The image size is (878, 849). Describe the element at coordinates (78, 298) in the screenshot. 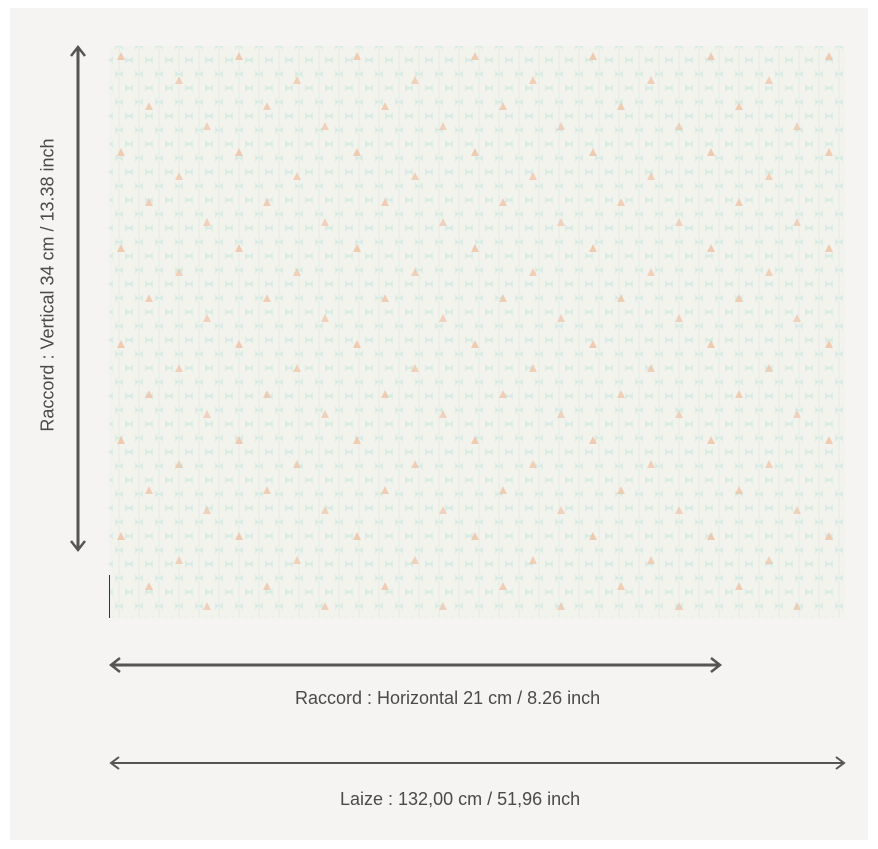

I see `vertical-repeat-arrow` at that location.